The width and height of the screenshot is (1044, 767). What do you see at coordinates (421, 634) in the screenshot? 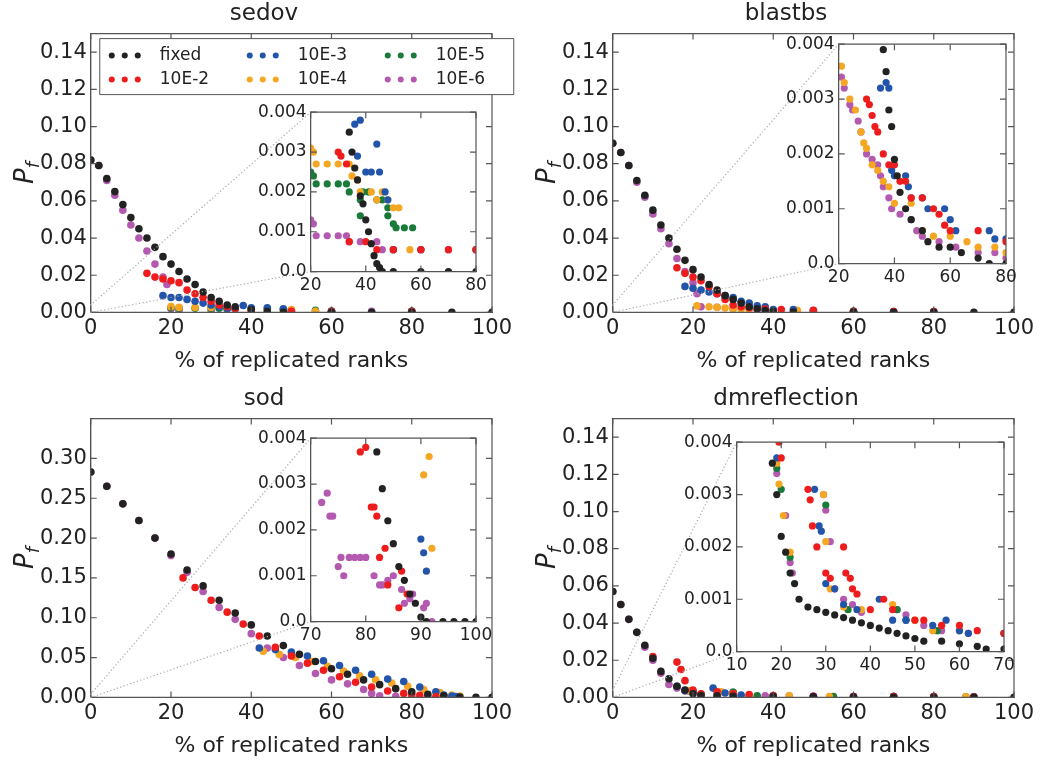
I see `x-tick-label: 90` at bounding box center [421, 634].